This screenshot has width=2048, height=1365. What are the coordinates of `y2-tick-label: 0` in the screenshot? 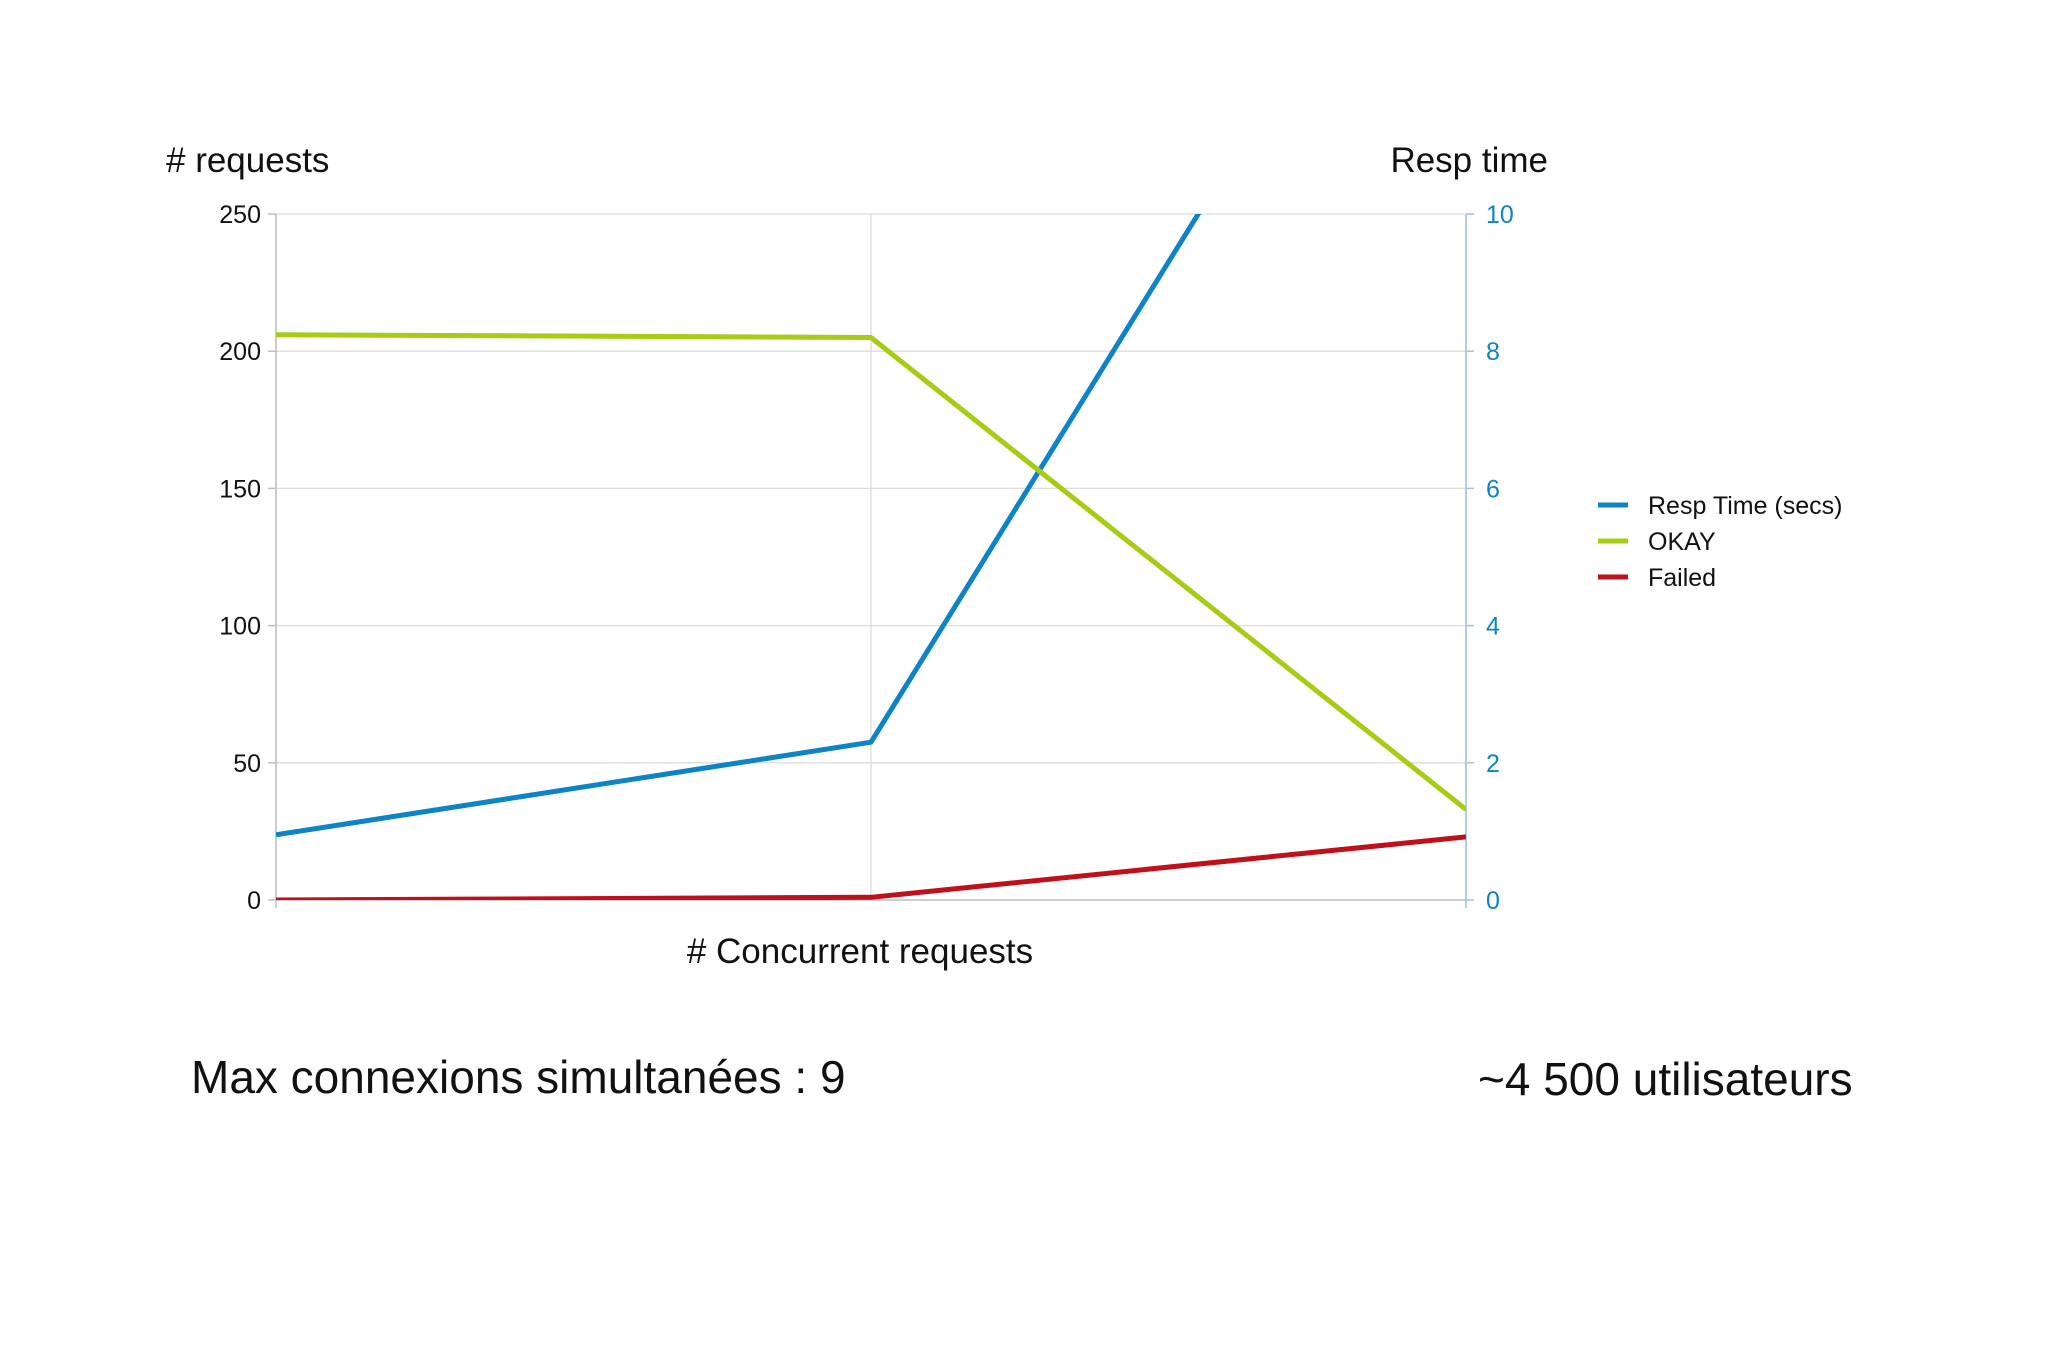 It's located at (1493, 901).